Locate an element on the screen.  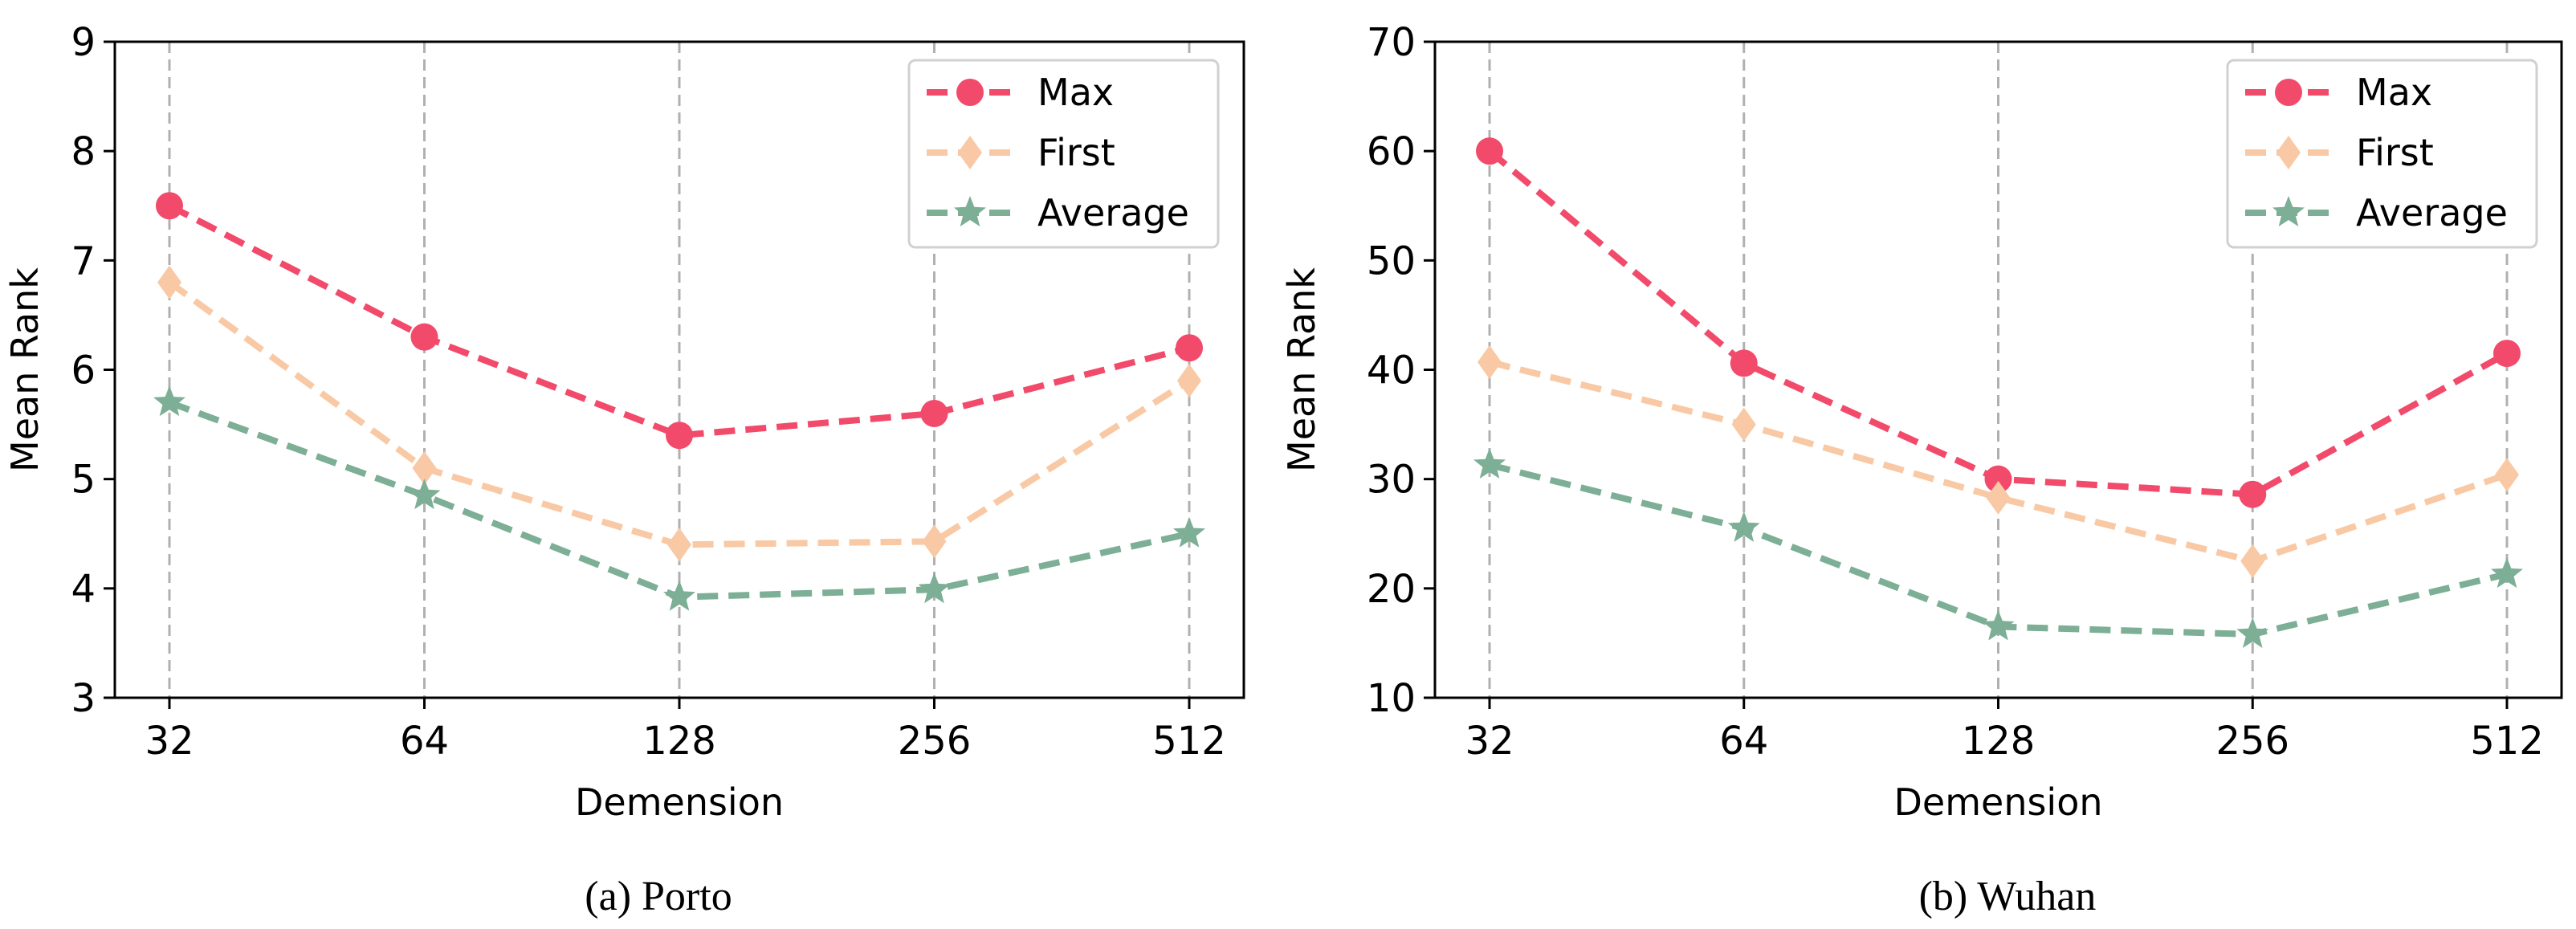
y-tick-label: 7 is located at coordinates (83, 260).